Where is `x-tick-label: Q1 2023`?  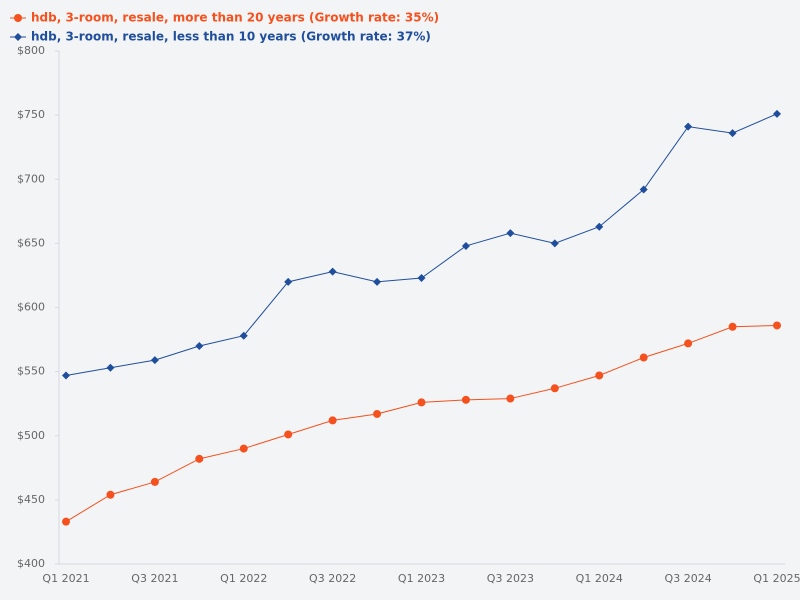 x-tick-label: Q1 2023 is located at coordinates (421, 578).